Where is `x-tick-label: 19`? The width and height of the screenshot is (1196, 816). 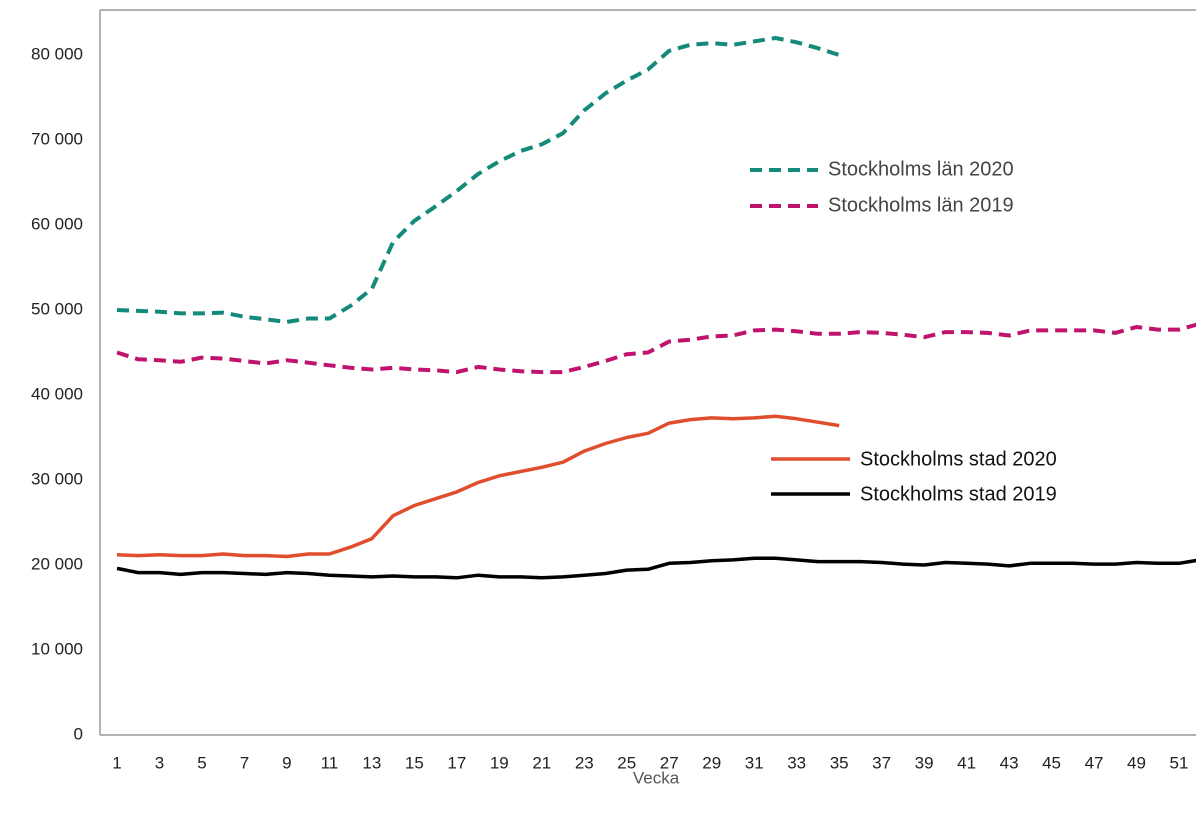
x-tick-label: 19 is located at coordinates (499, 762).